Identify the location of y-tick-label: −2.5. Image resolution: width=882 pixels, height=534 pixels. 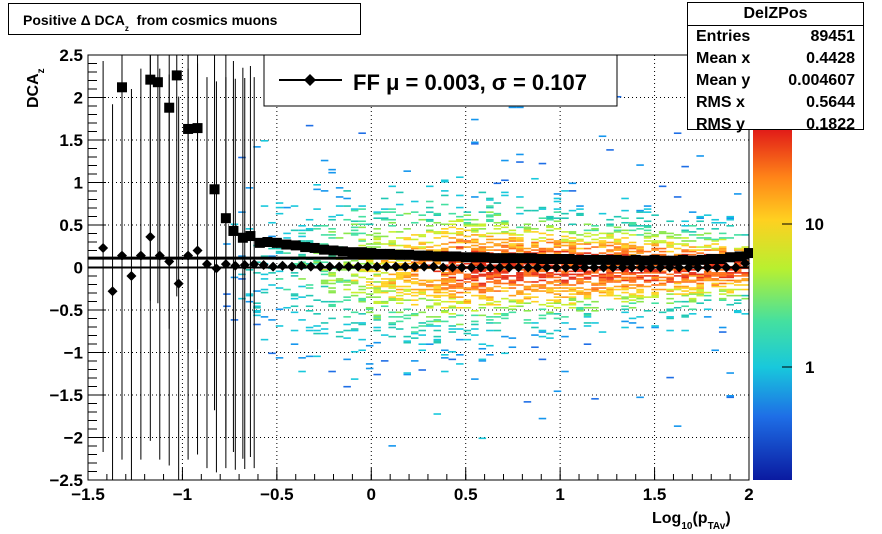
(66, 480).